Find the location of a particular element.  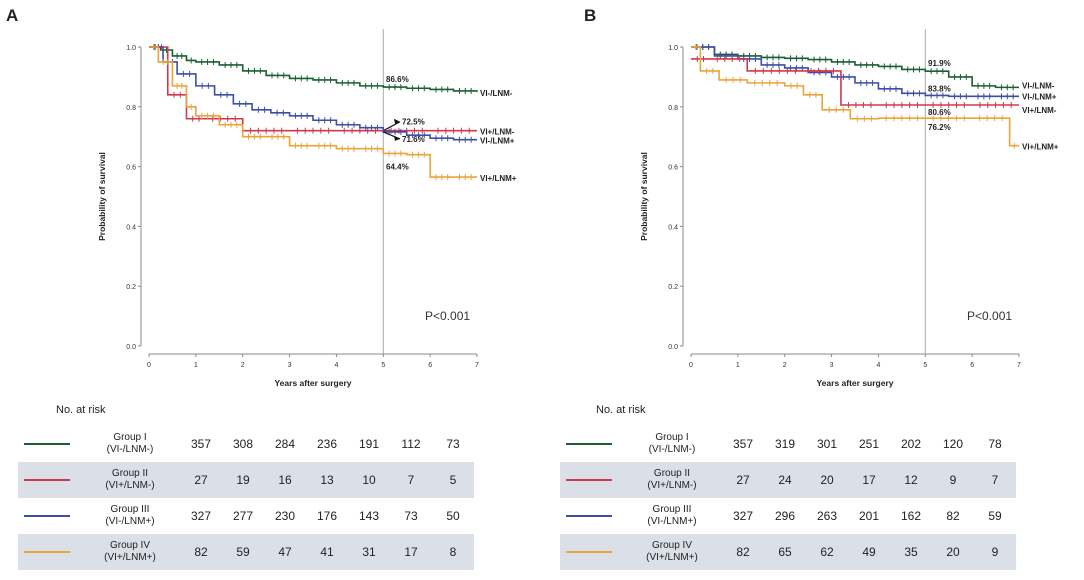

risk-count: 27 is located at coordinates (201, 480).